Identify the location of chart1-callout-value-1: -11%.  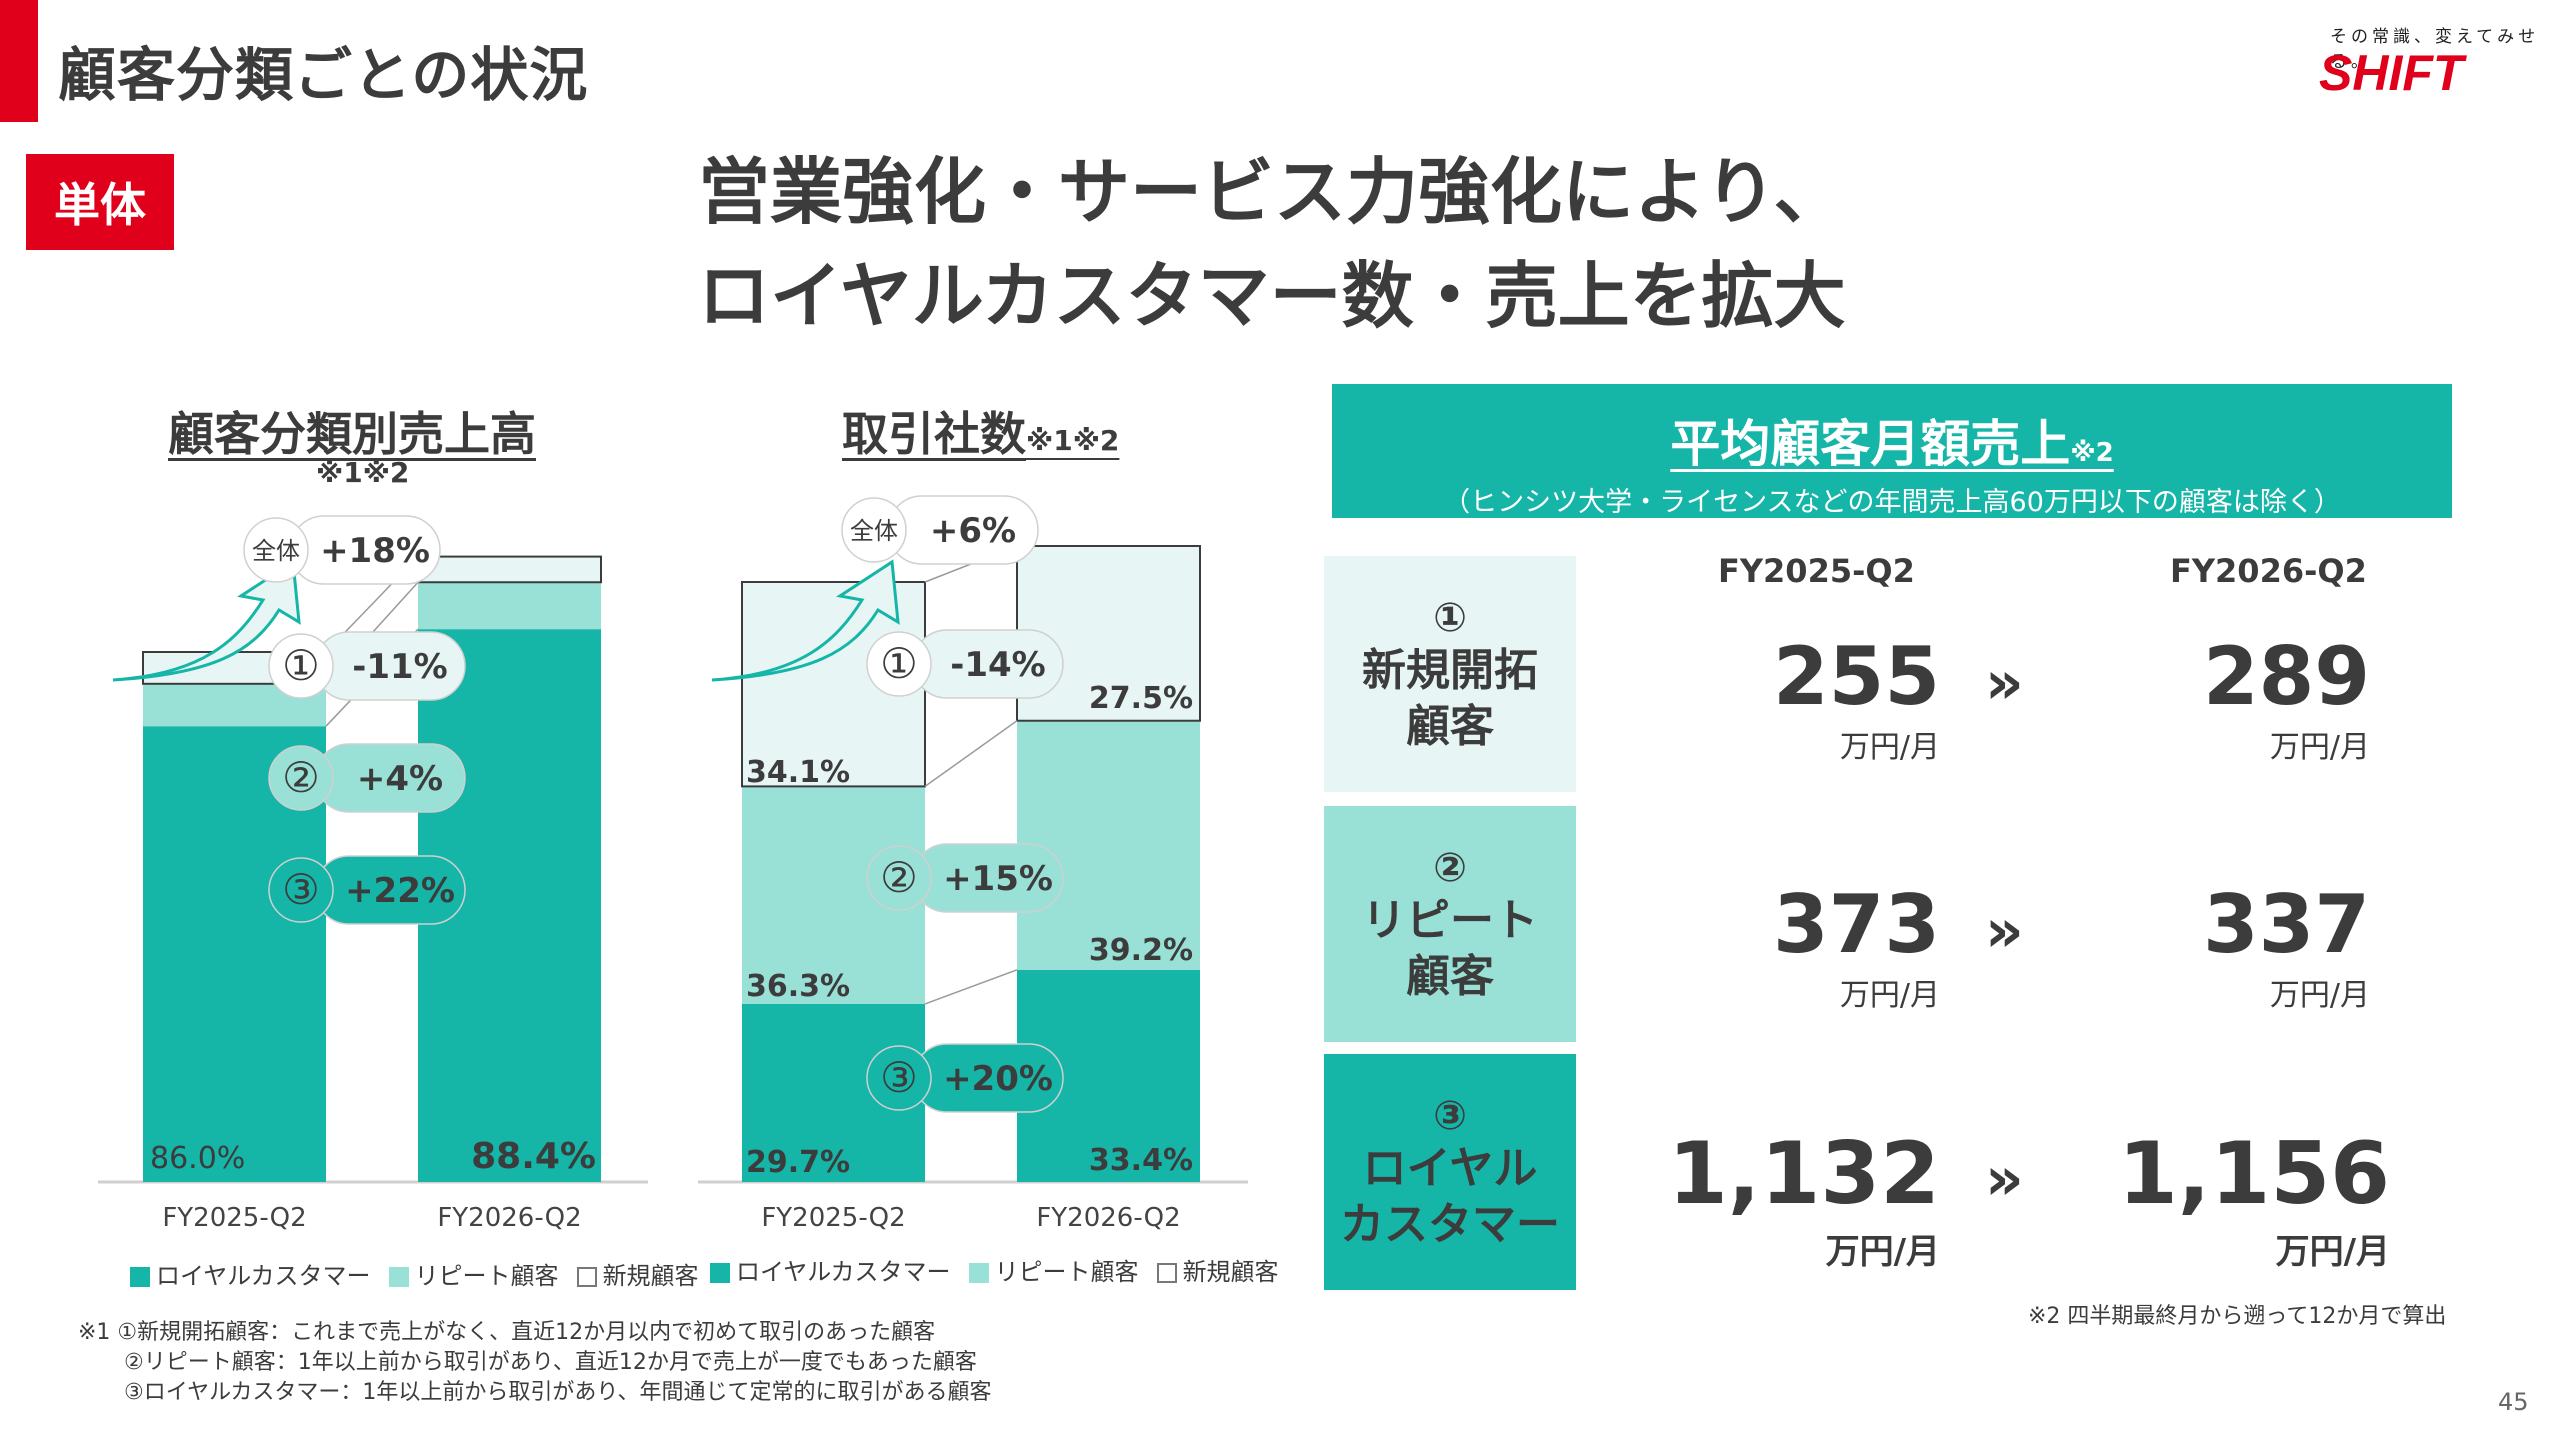
(400, 667).